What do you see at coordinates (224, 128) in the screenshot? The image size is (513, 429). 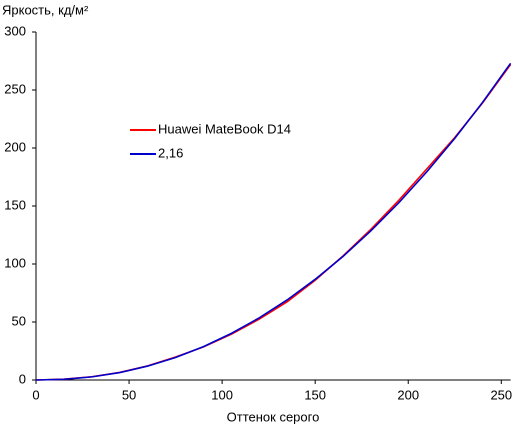 I see `legend-label: Huawei MateBook D14` at bounding box center [224, 128].